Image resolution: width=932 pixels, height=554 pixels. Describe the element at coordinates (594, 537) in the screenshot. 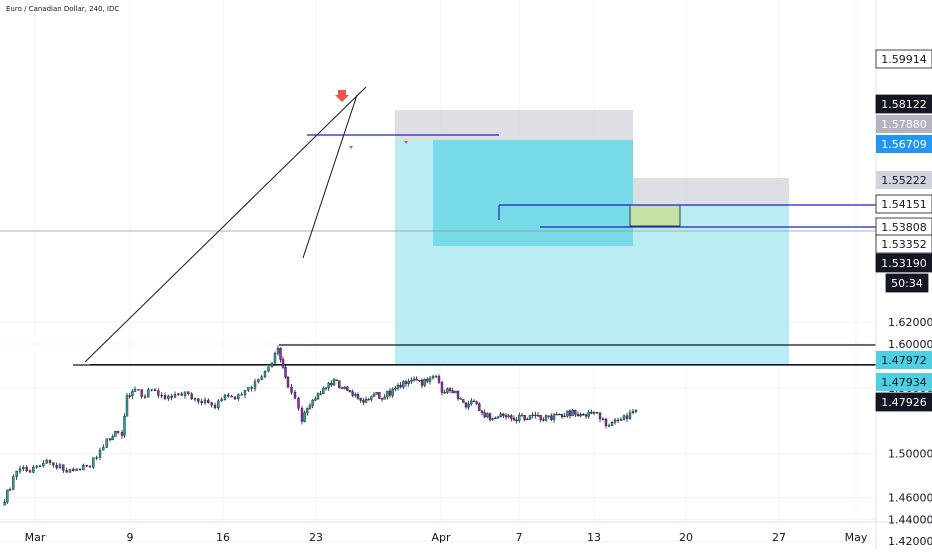

I see `x-tick-label: 13` at that location.